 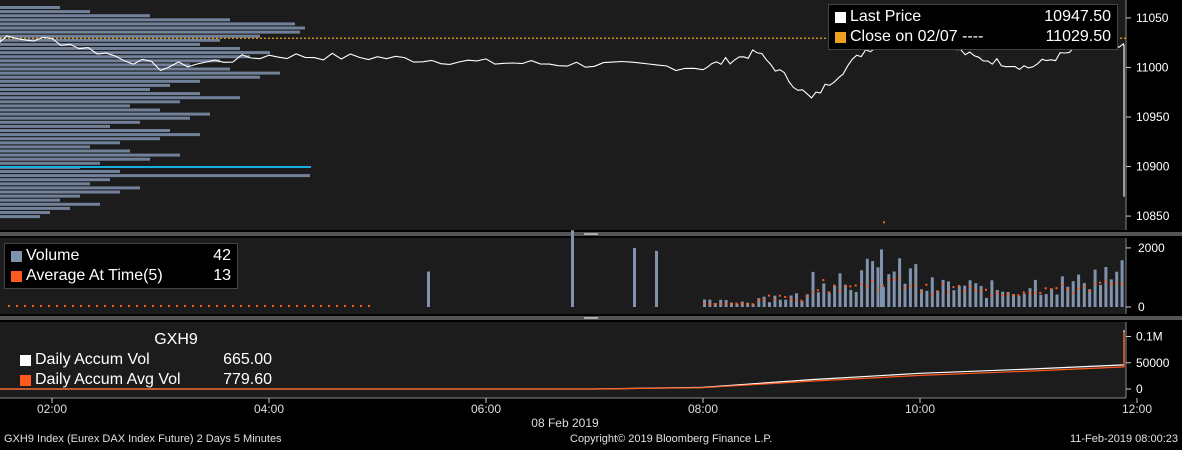 I want to click on accum-tick-label: 50000, so click(x=1153, y=363).